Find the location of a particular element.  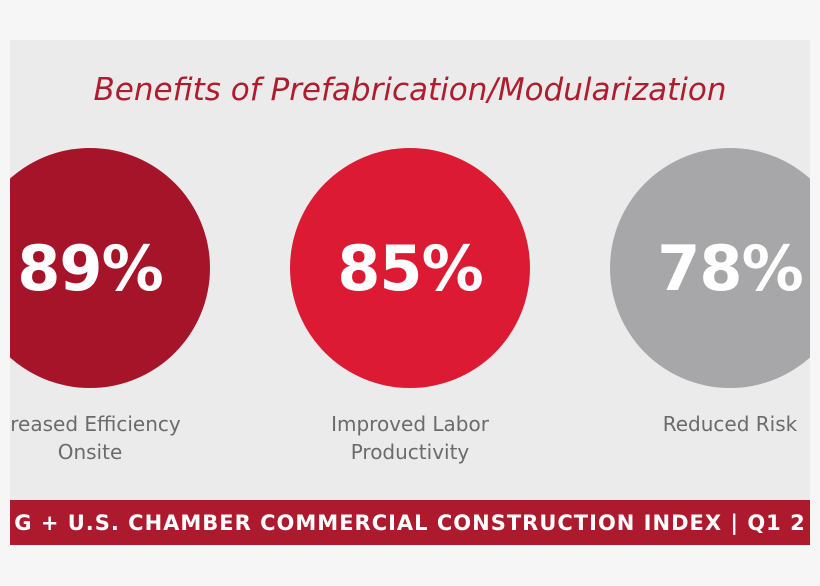

label-line: Improved Labor is located at coordinates (410, 424).